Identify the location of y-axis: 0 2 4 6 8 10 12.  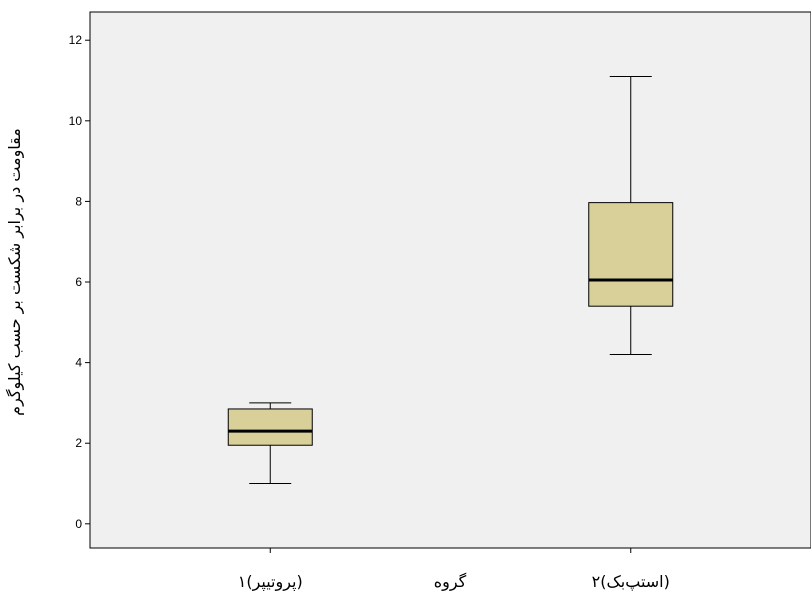
(79, 282).